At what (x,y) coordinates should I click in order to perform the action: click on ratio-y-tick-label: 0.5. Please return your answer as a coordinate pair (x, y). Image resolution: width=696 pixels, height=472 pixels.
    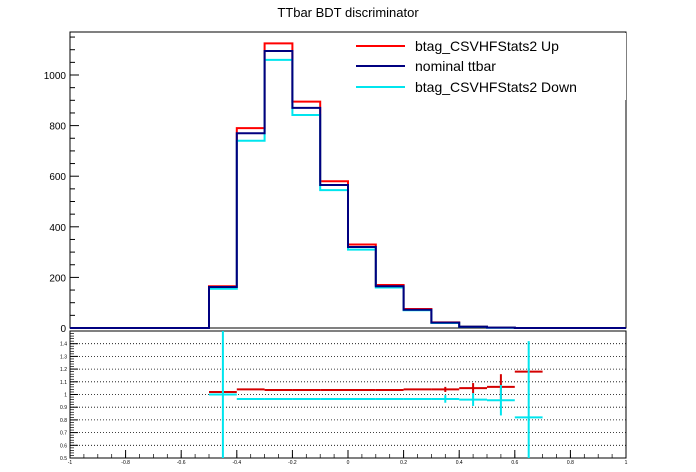
    Looking at the image, I should click on (63, 459).